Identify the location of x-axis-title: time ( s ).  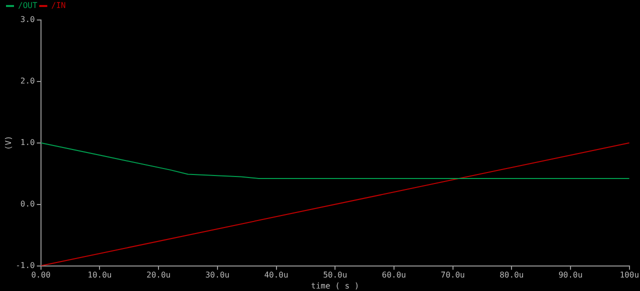
(335, 285).